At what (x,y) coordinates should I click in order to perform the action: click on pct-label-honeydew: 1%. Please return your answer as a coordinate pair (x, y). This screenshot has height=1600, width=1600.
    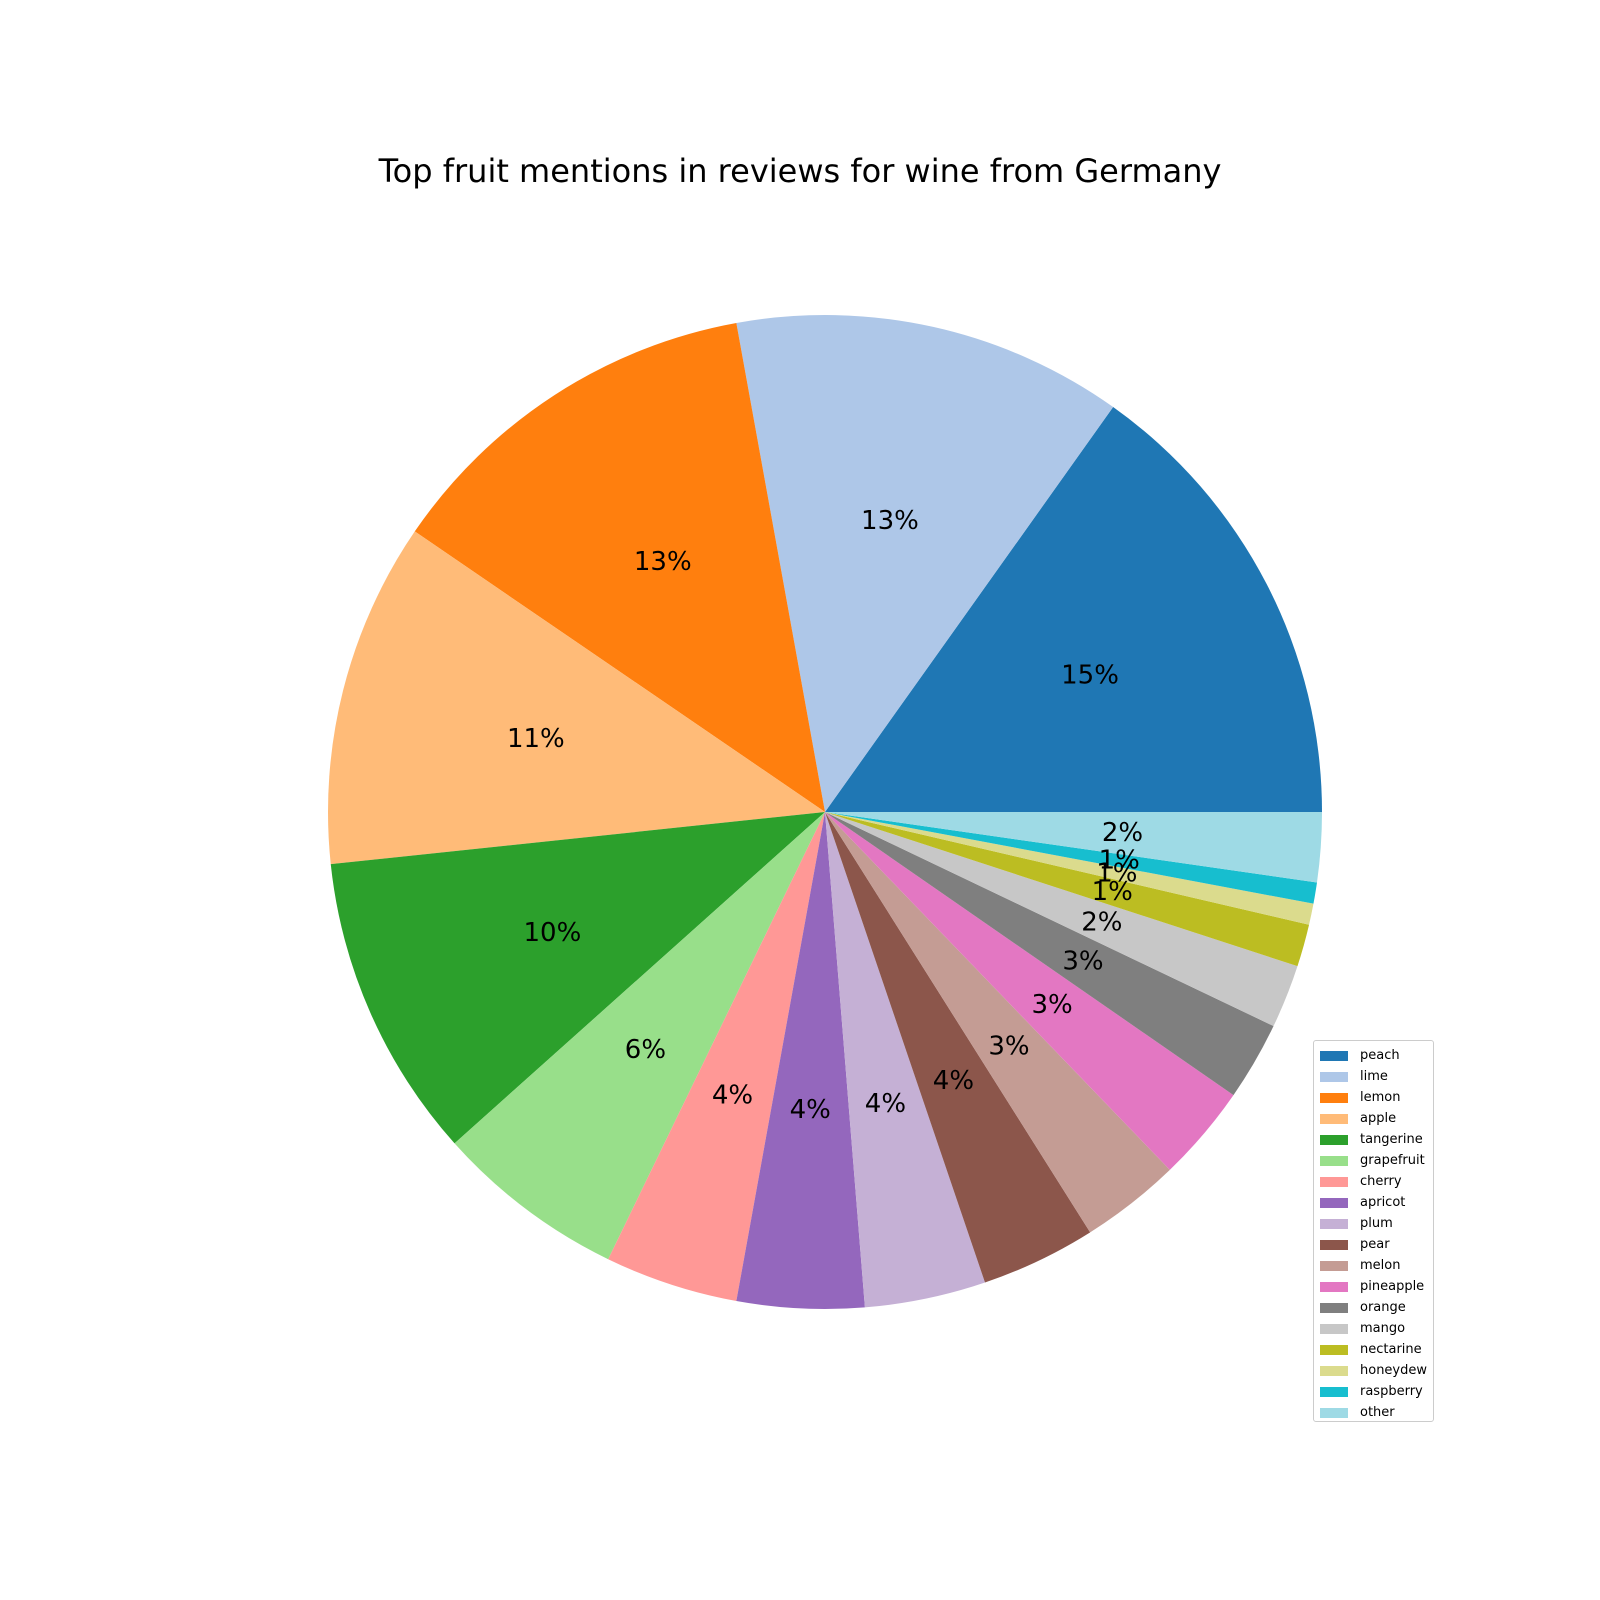
    Looking at the image, I should click on (1116, 873).